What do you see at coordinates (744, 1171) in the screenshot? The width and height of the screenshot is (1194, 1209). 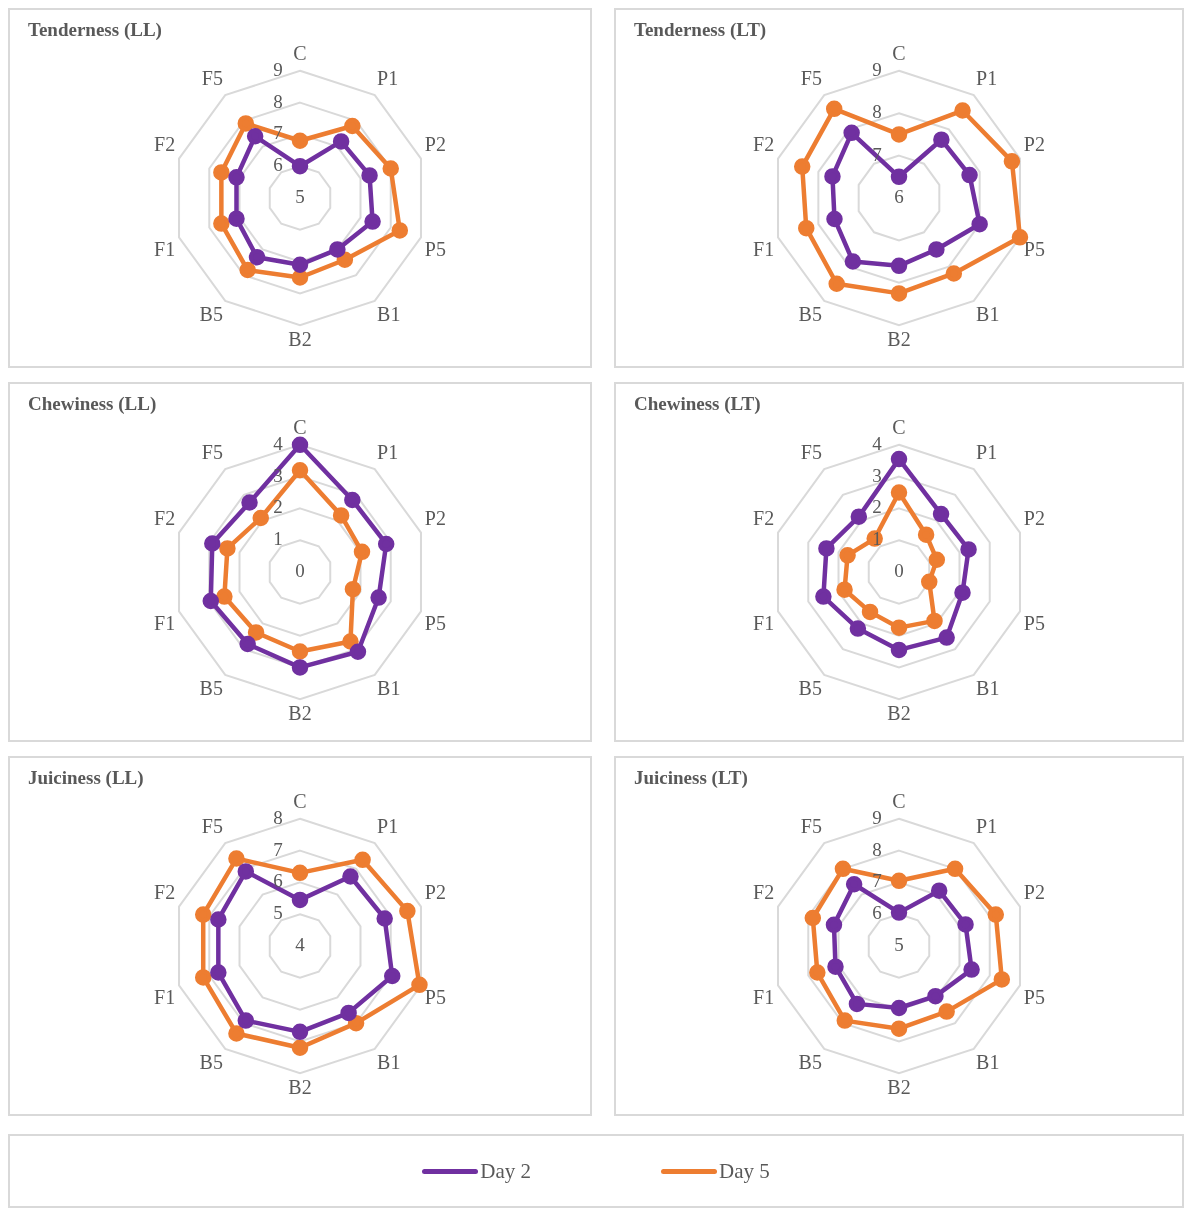 I see `legend-label: Day 5` at bounding box center [744, 1171].